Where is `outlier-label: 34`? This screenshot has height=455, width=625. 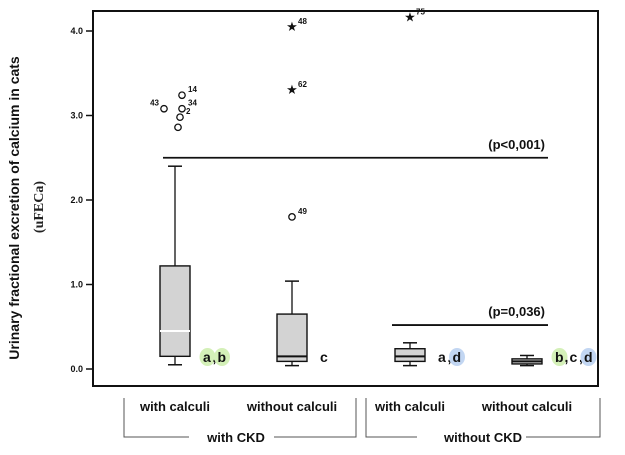 outlier-label: 34 is located at coordinates (192, 103).